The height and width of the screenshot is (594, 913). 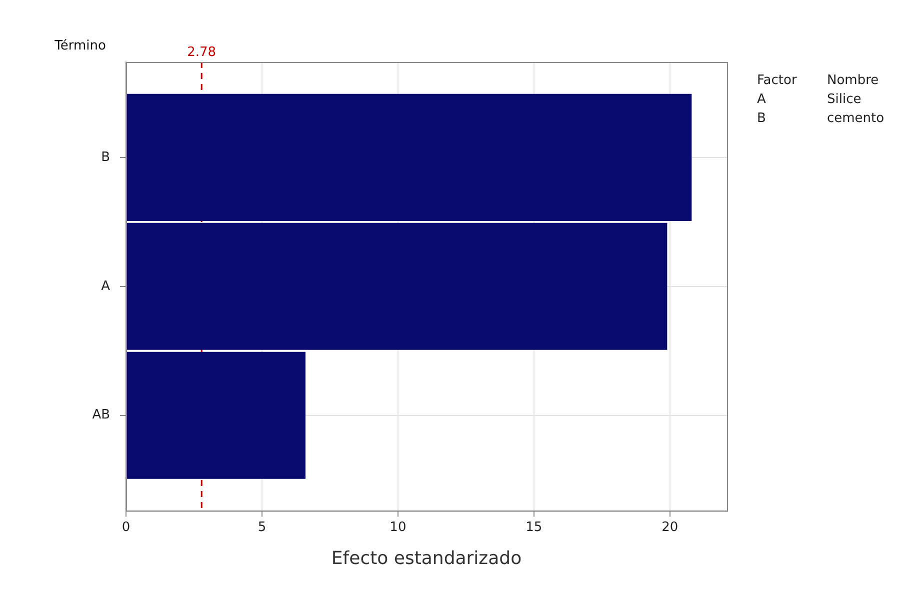 I want to click on x-tick-label: 10, so click(x=398, y=527).